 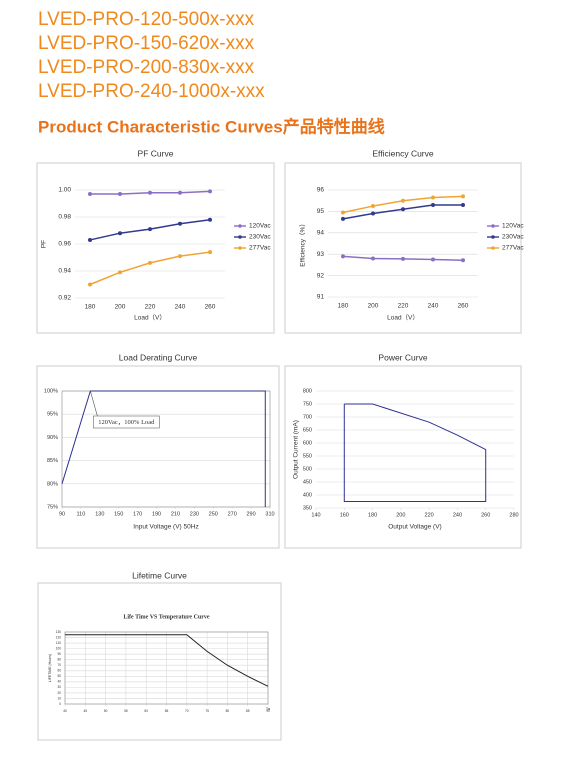 I want to click on x-tick-label: 65, so click(x=167, y=711).